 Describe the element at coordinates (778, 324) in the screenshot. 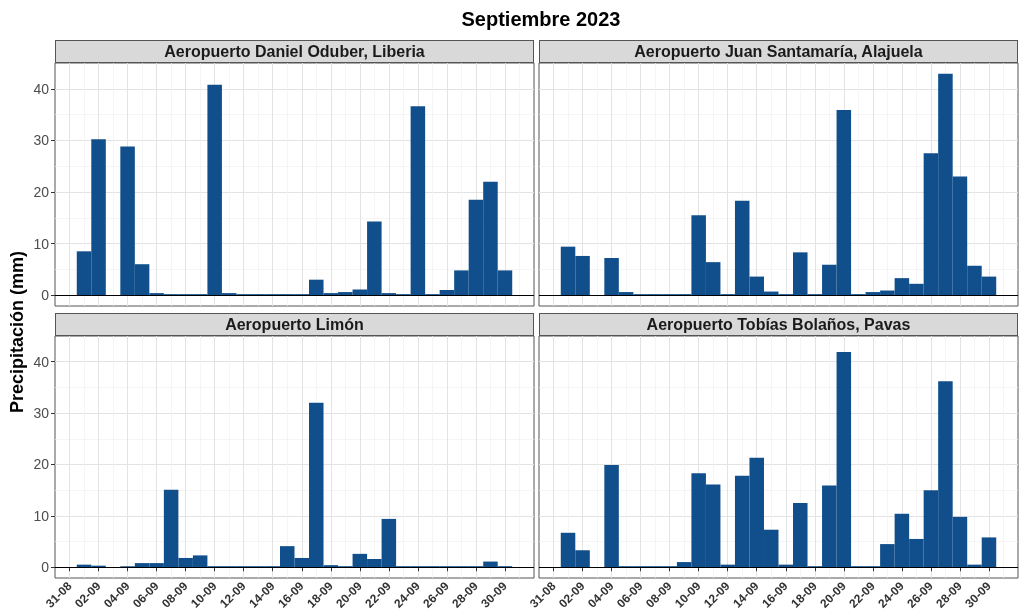

I see `chart-title: Aeropuerto Tobías Bolaños, Pavas` at that location.